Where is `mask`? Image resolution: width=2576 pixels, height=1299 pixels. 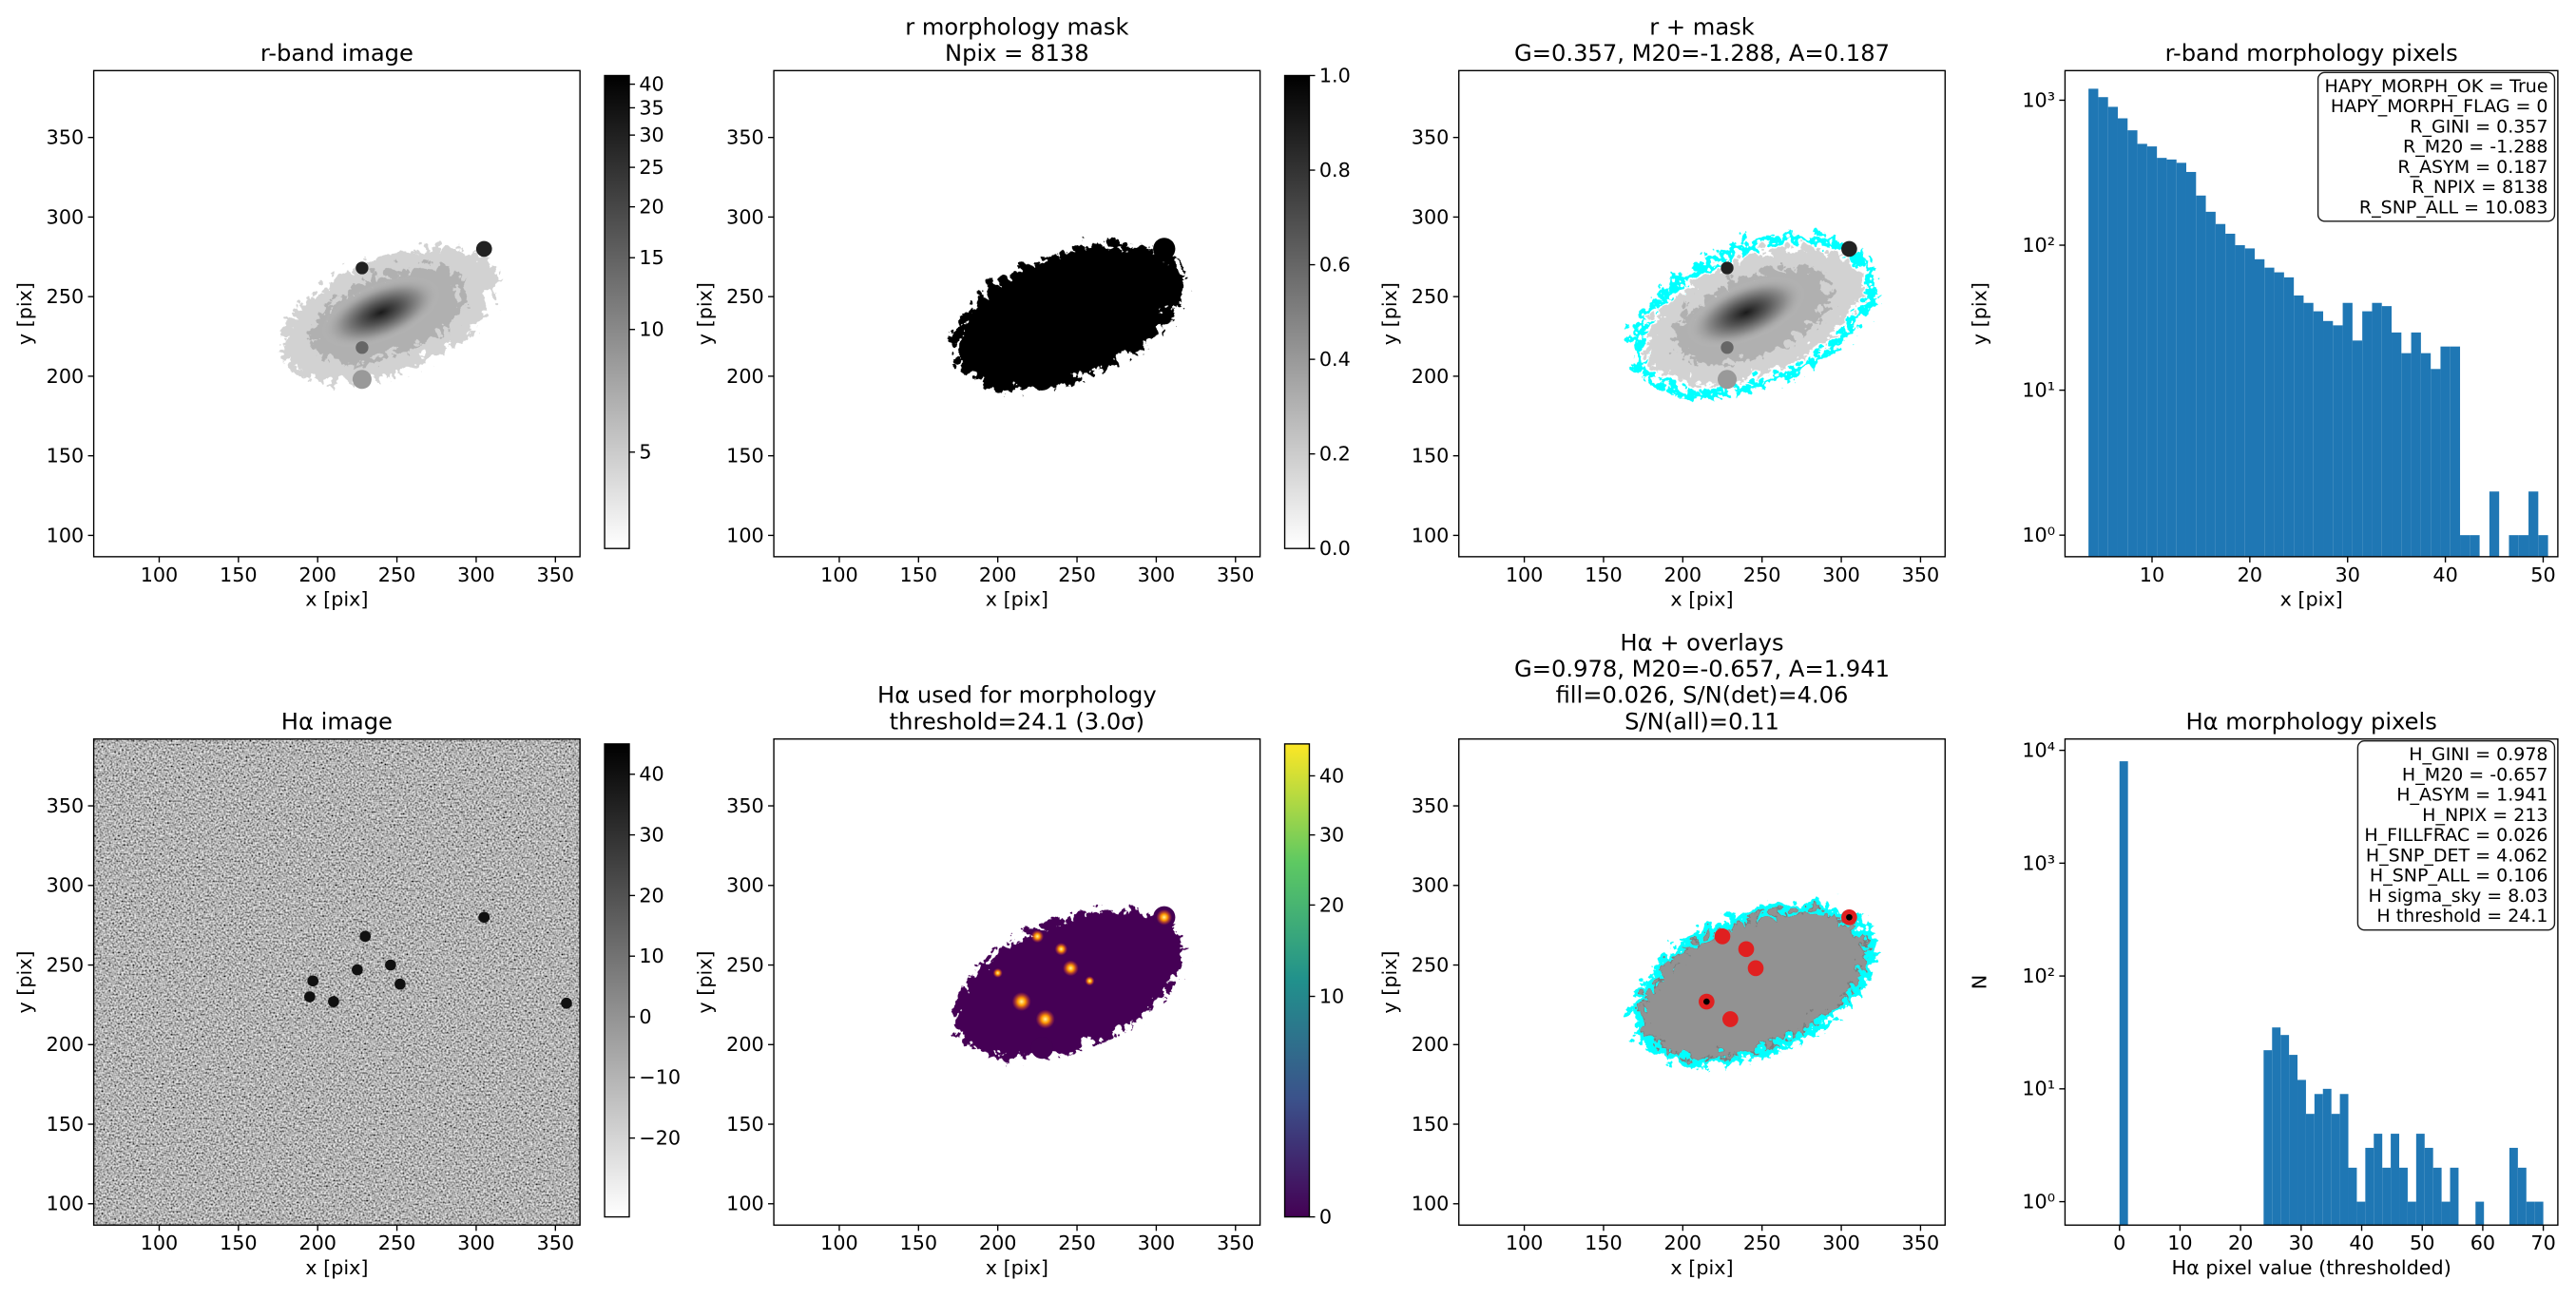 mask is located at coordinates (1061, 312).